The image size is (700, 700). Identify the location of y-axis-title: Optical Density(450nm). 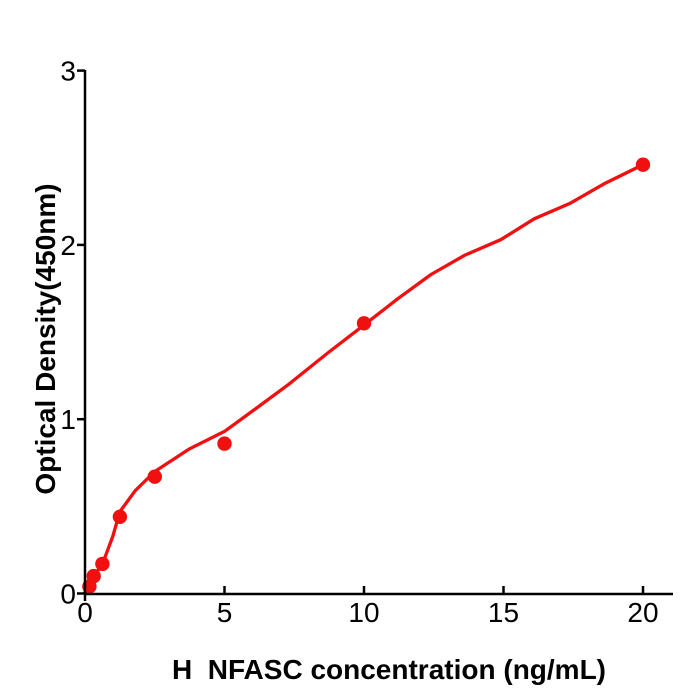
(45, 339).